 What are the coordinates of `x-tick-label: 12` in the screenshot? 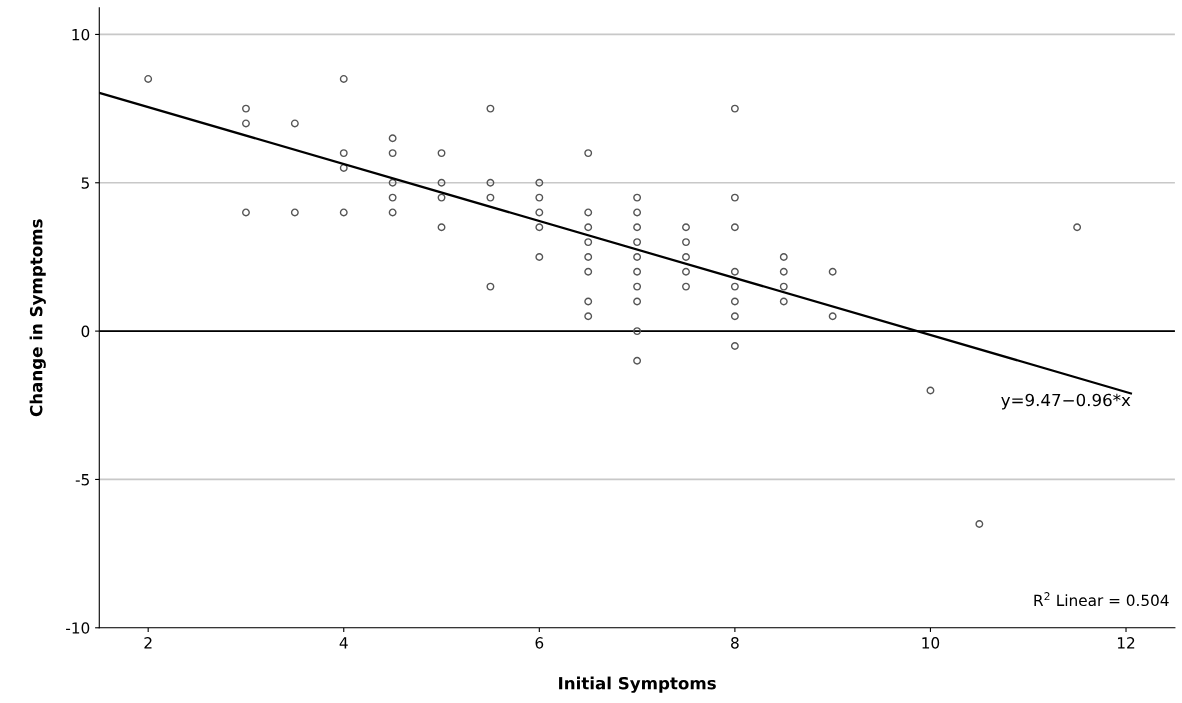 It's located at (1126, 643).